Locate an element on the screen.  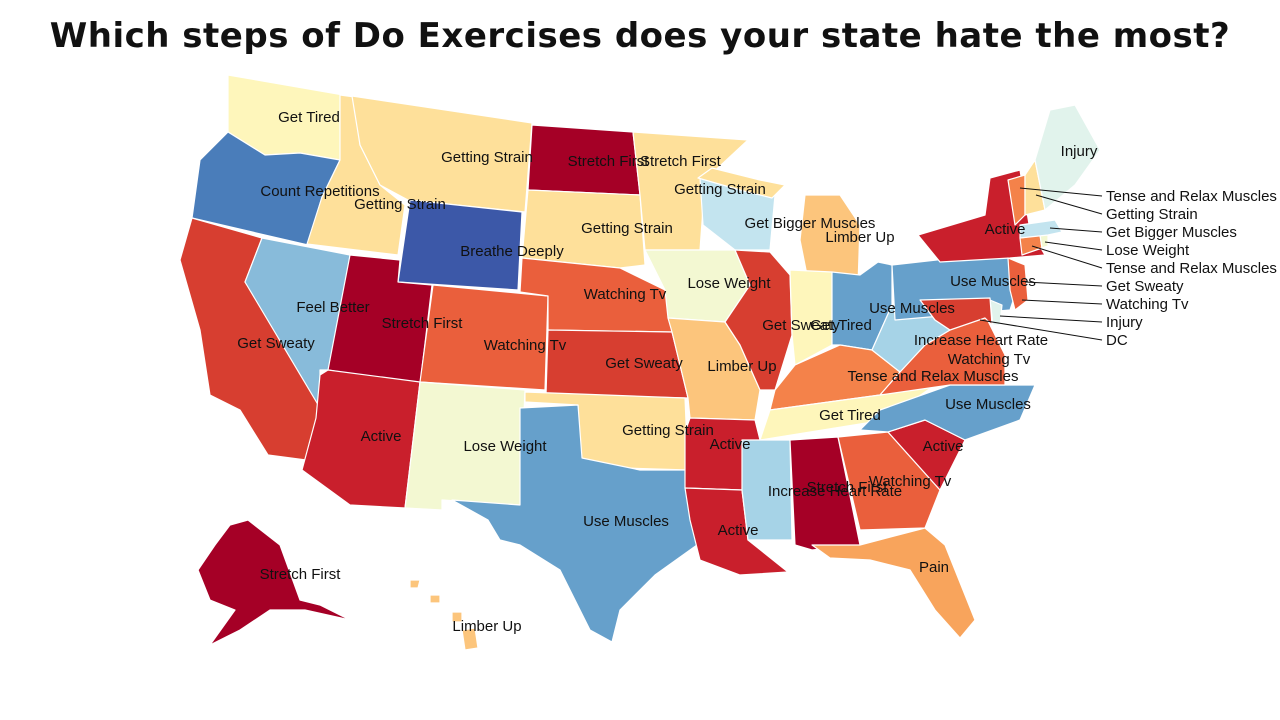
state-label-oh: Use Muscles is located at coordinates (912, 308).